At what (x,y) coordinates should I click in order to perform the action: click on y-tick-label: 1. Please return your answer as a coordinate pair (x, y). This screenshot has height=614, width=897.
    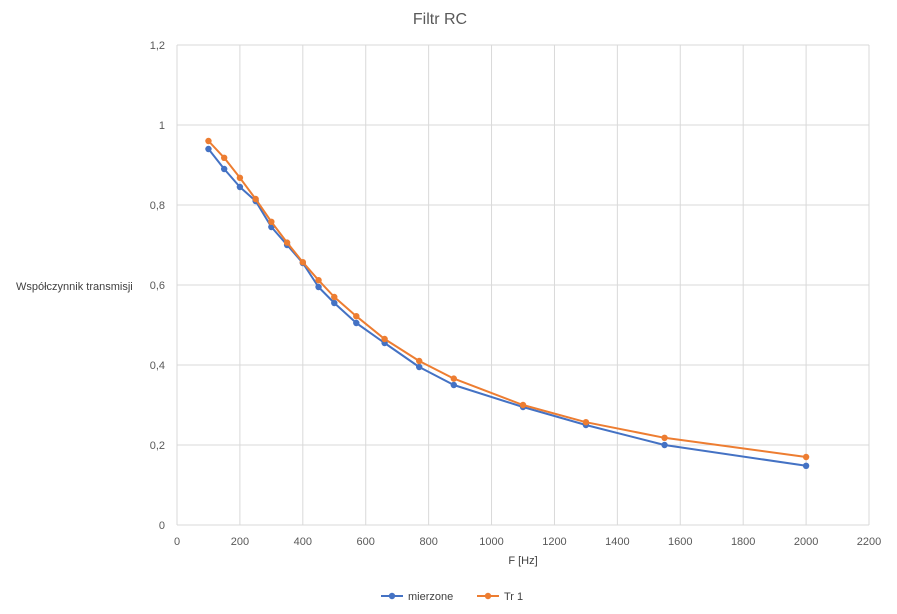
    Looking at the image, I should click on (162, 126).